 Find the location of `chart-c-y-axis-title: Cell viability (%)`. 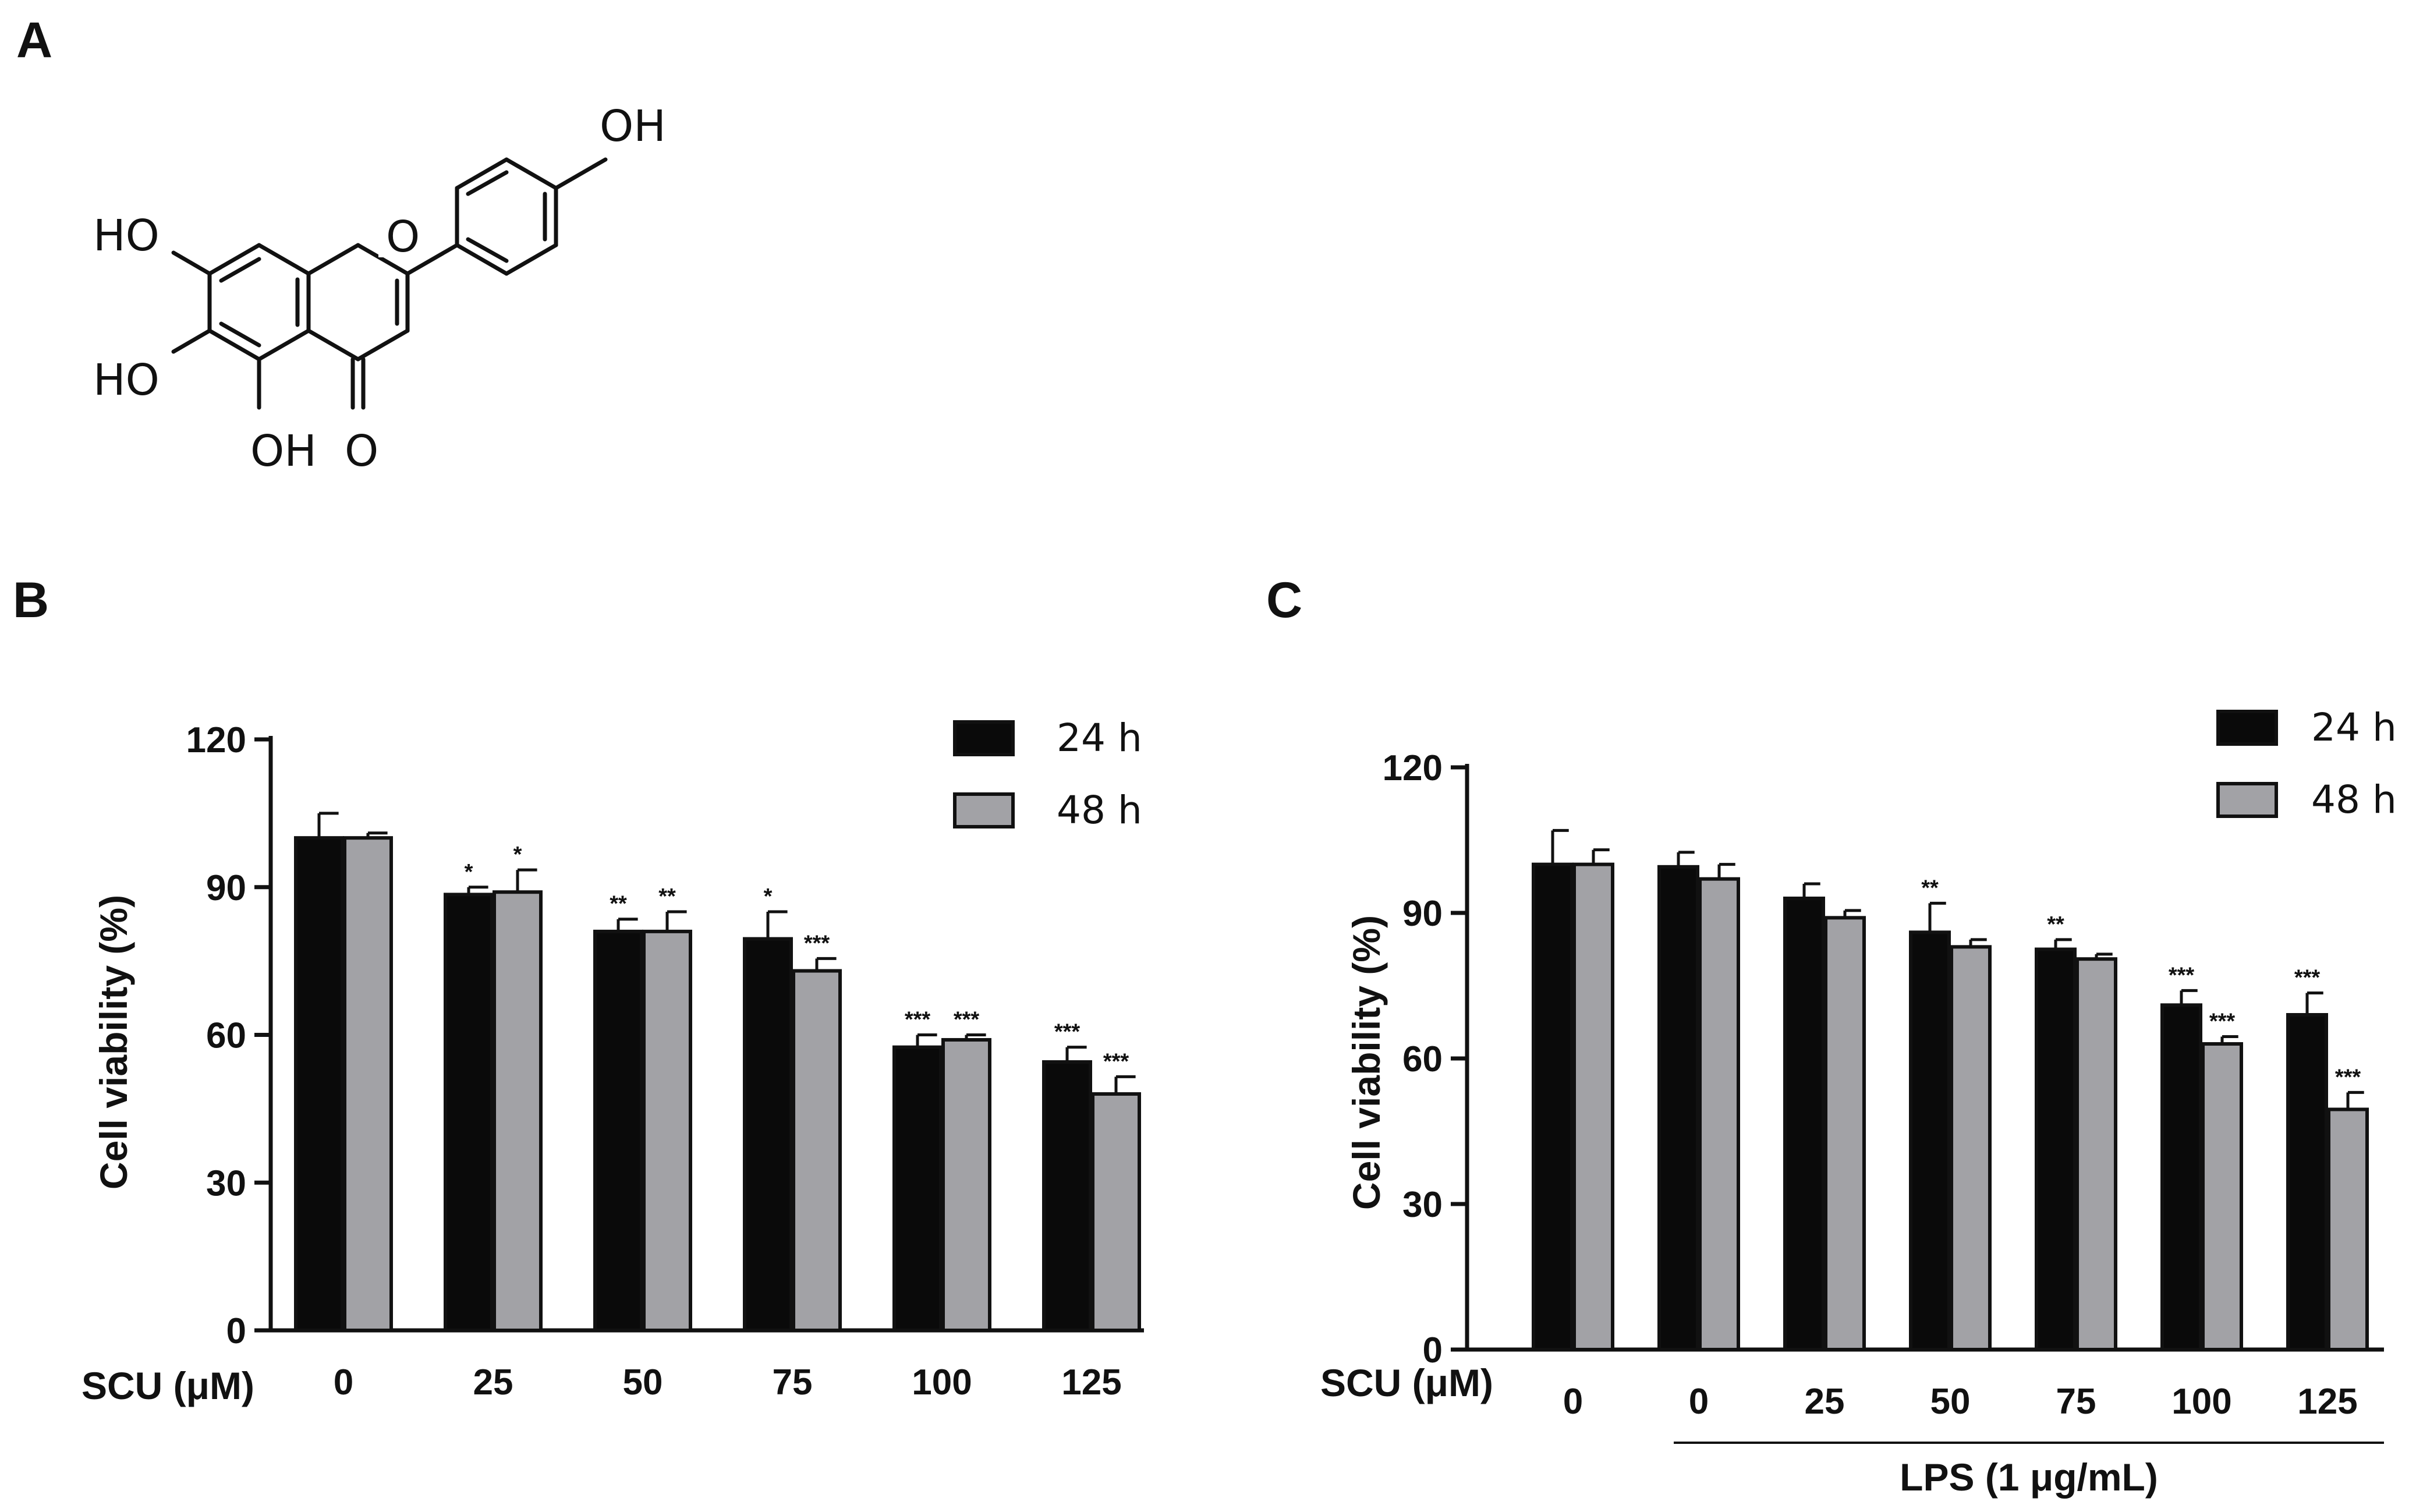

chart-c-y-axis-title: Cell viability (%) is located at coordinates (1366, 1062).